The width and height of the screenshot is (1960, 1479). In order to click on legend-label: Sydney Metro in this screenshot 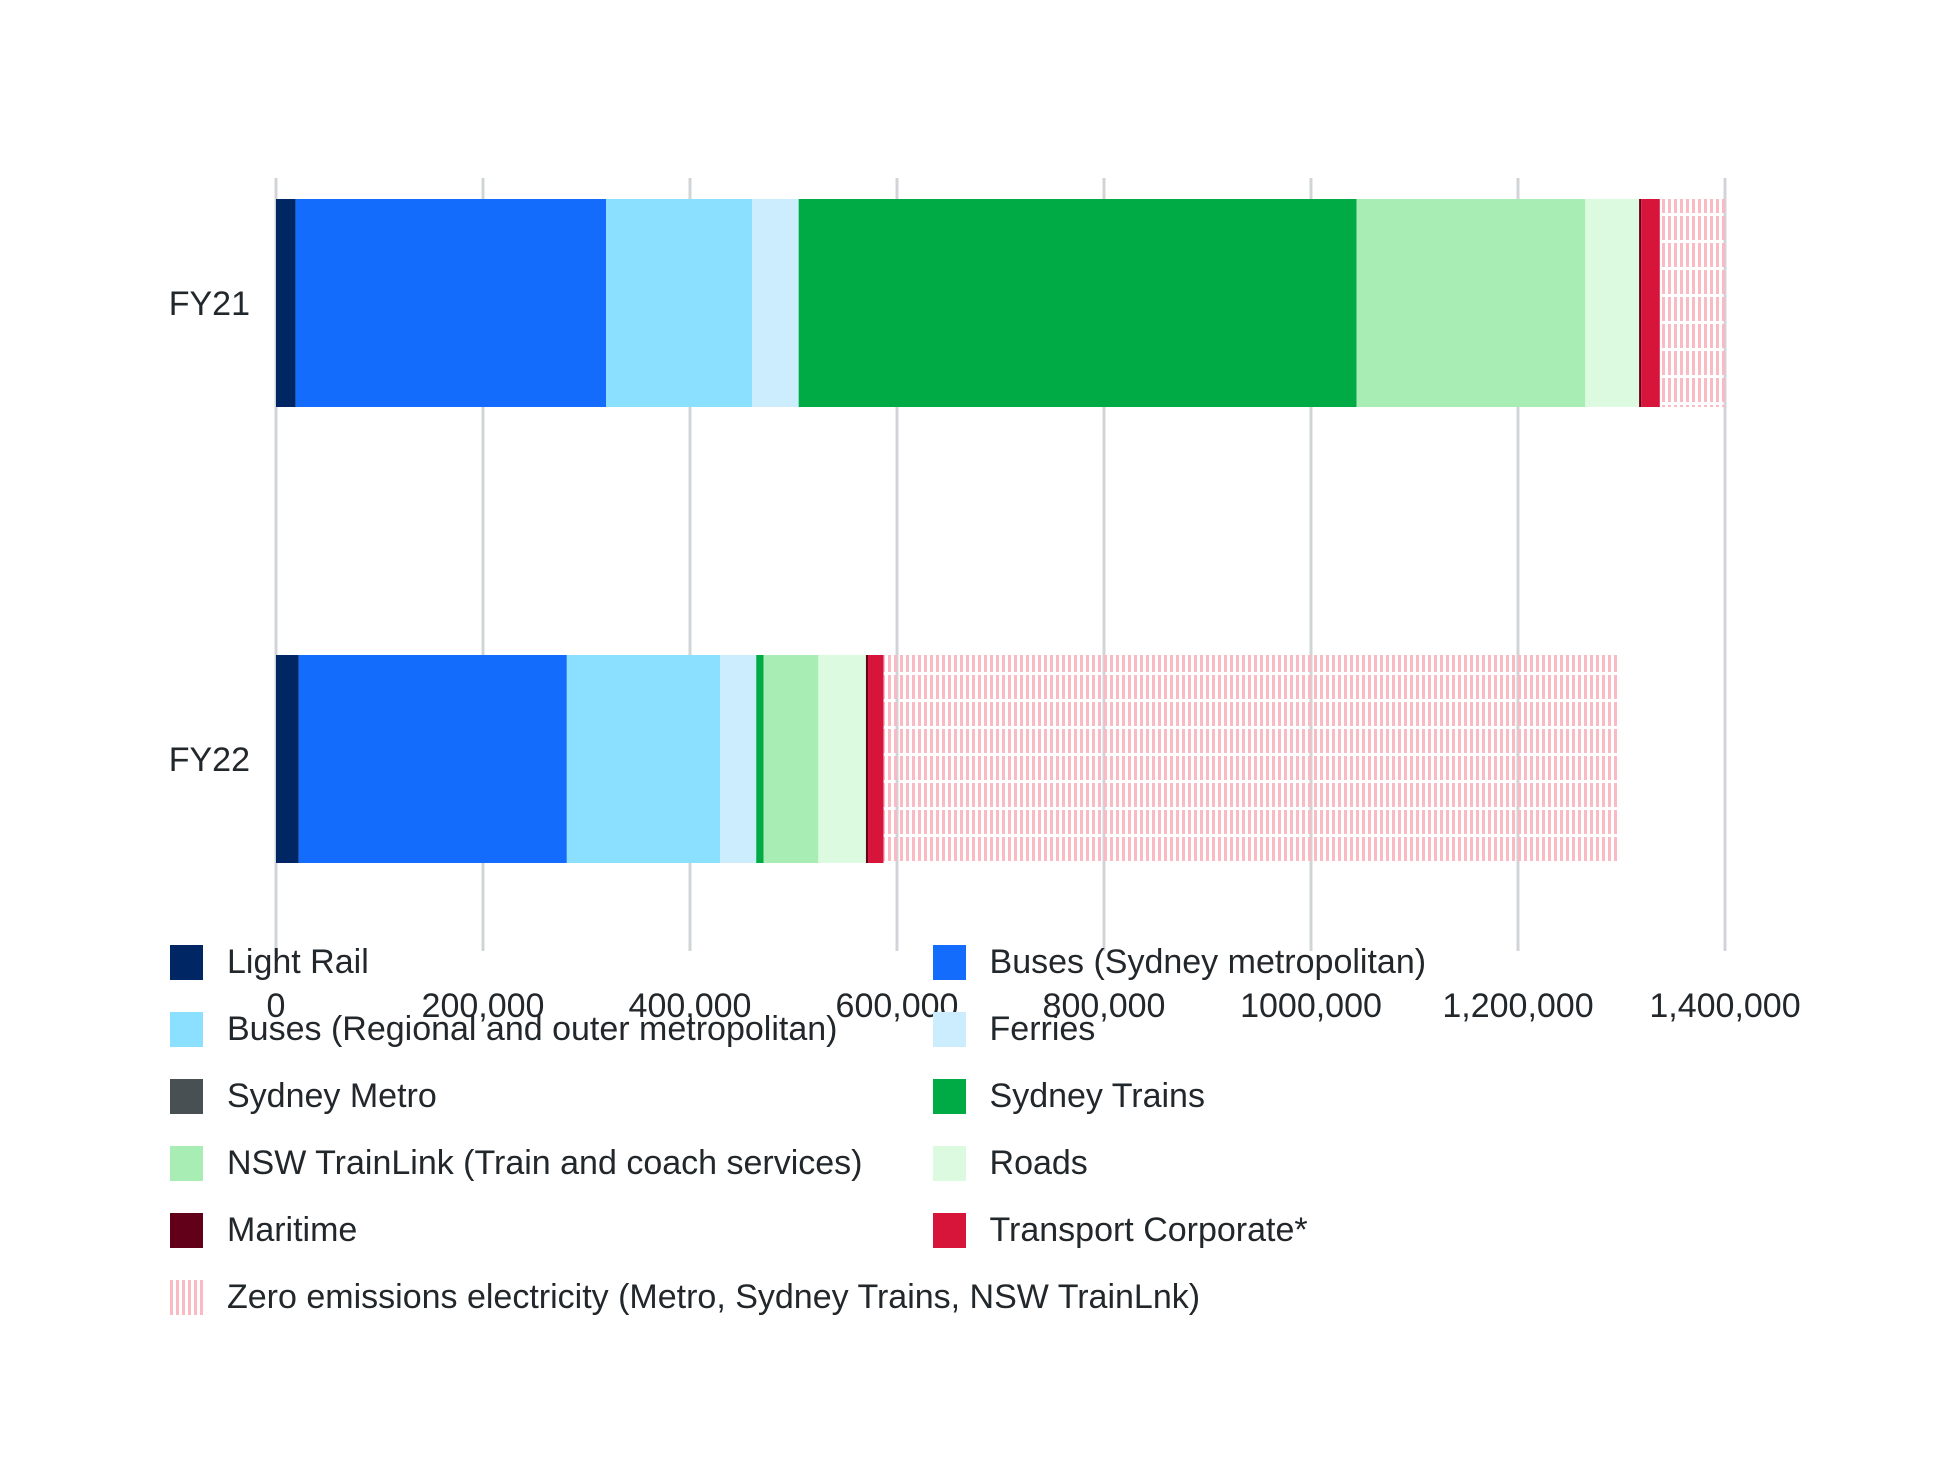, I will do `click(332, 1096)`.